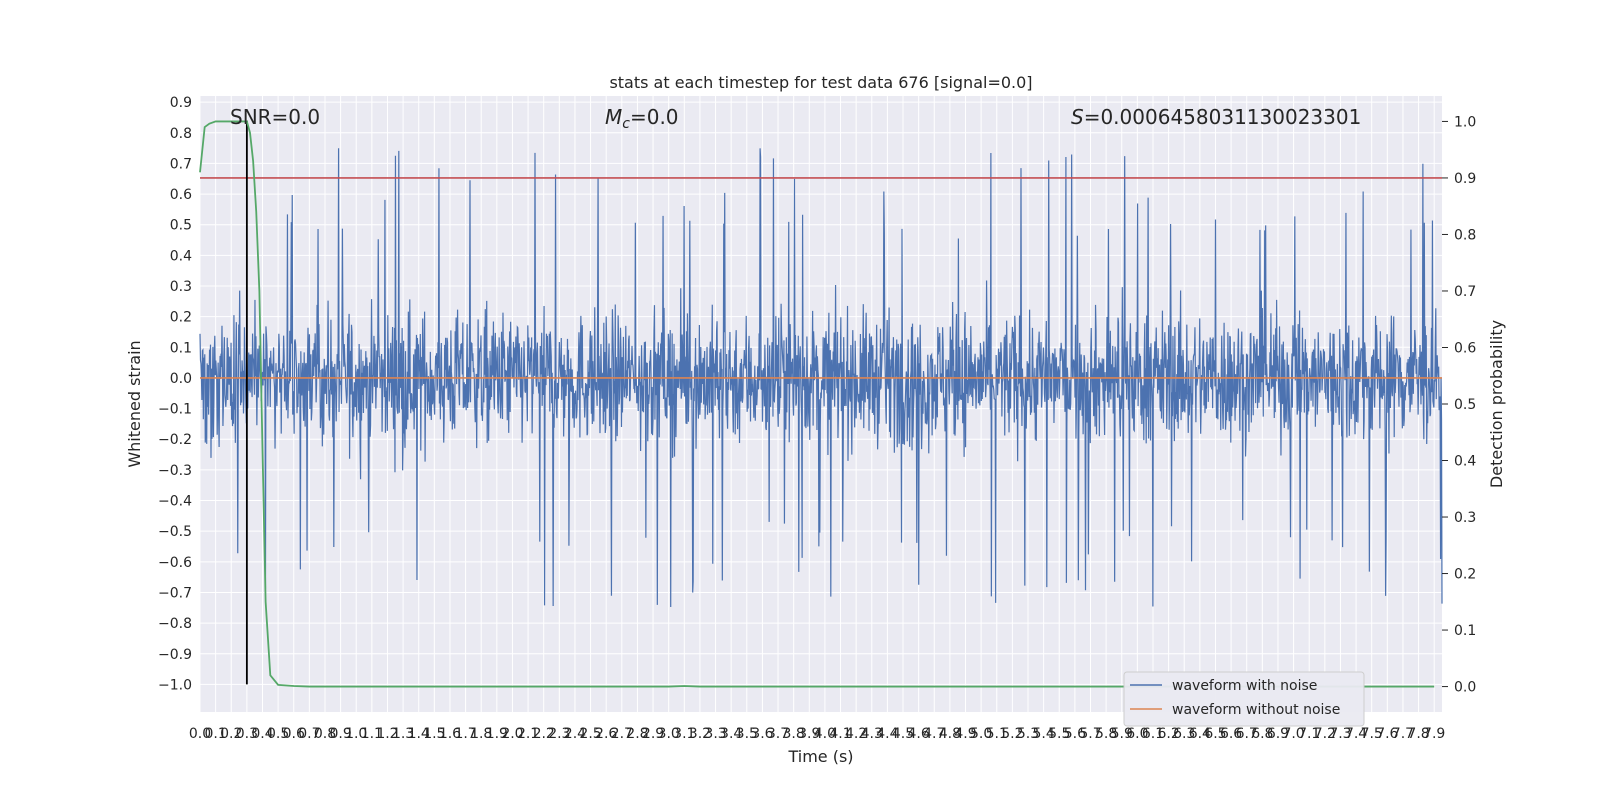  What do you see at coordinates (1200, 734) in the screenshot?
I see `x-tick-label: 6.4` at bounding box center [1200, 734].